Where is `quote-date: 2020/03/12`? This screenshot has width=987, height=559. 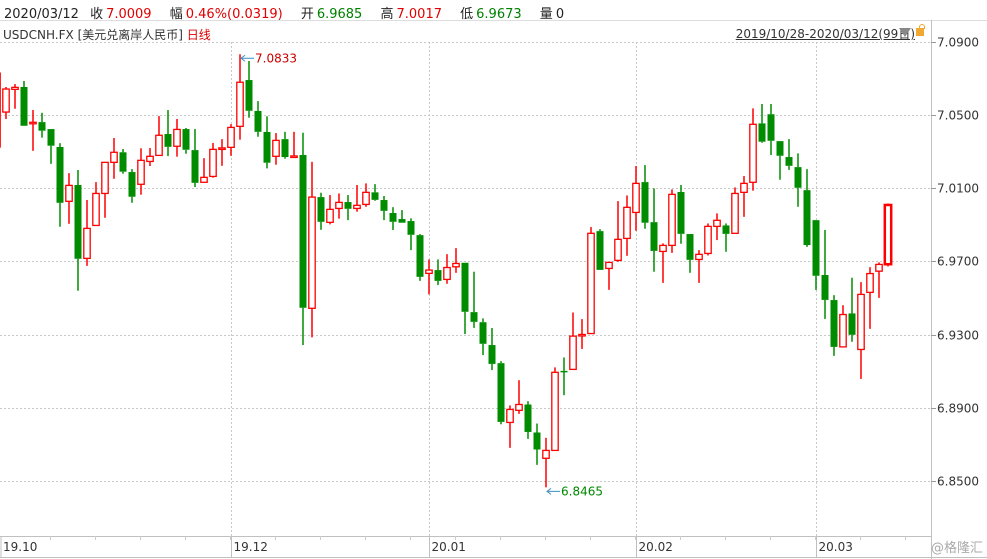
quote-date: 2020/03/12 is located at coordinates (41, 14).